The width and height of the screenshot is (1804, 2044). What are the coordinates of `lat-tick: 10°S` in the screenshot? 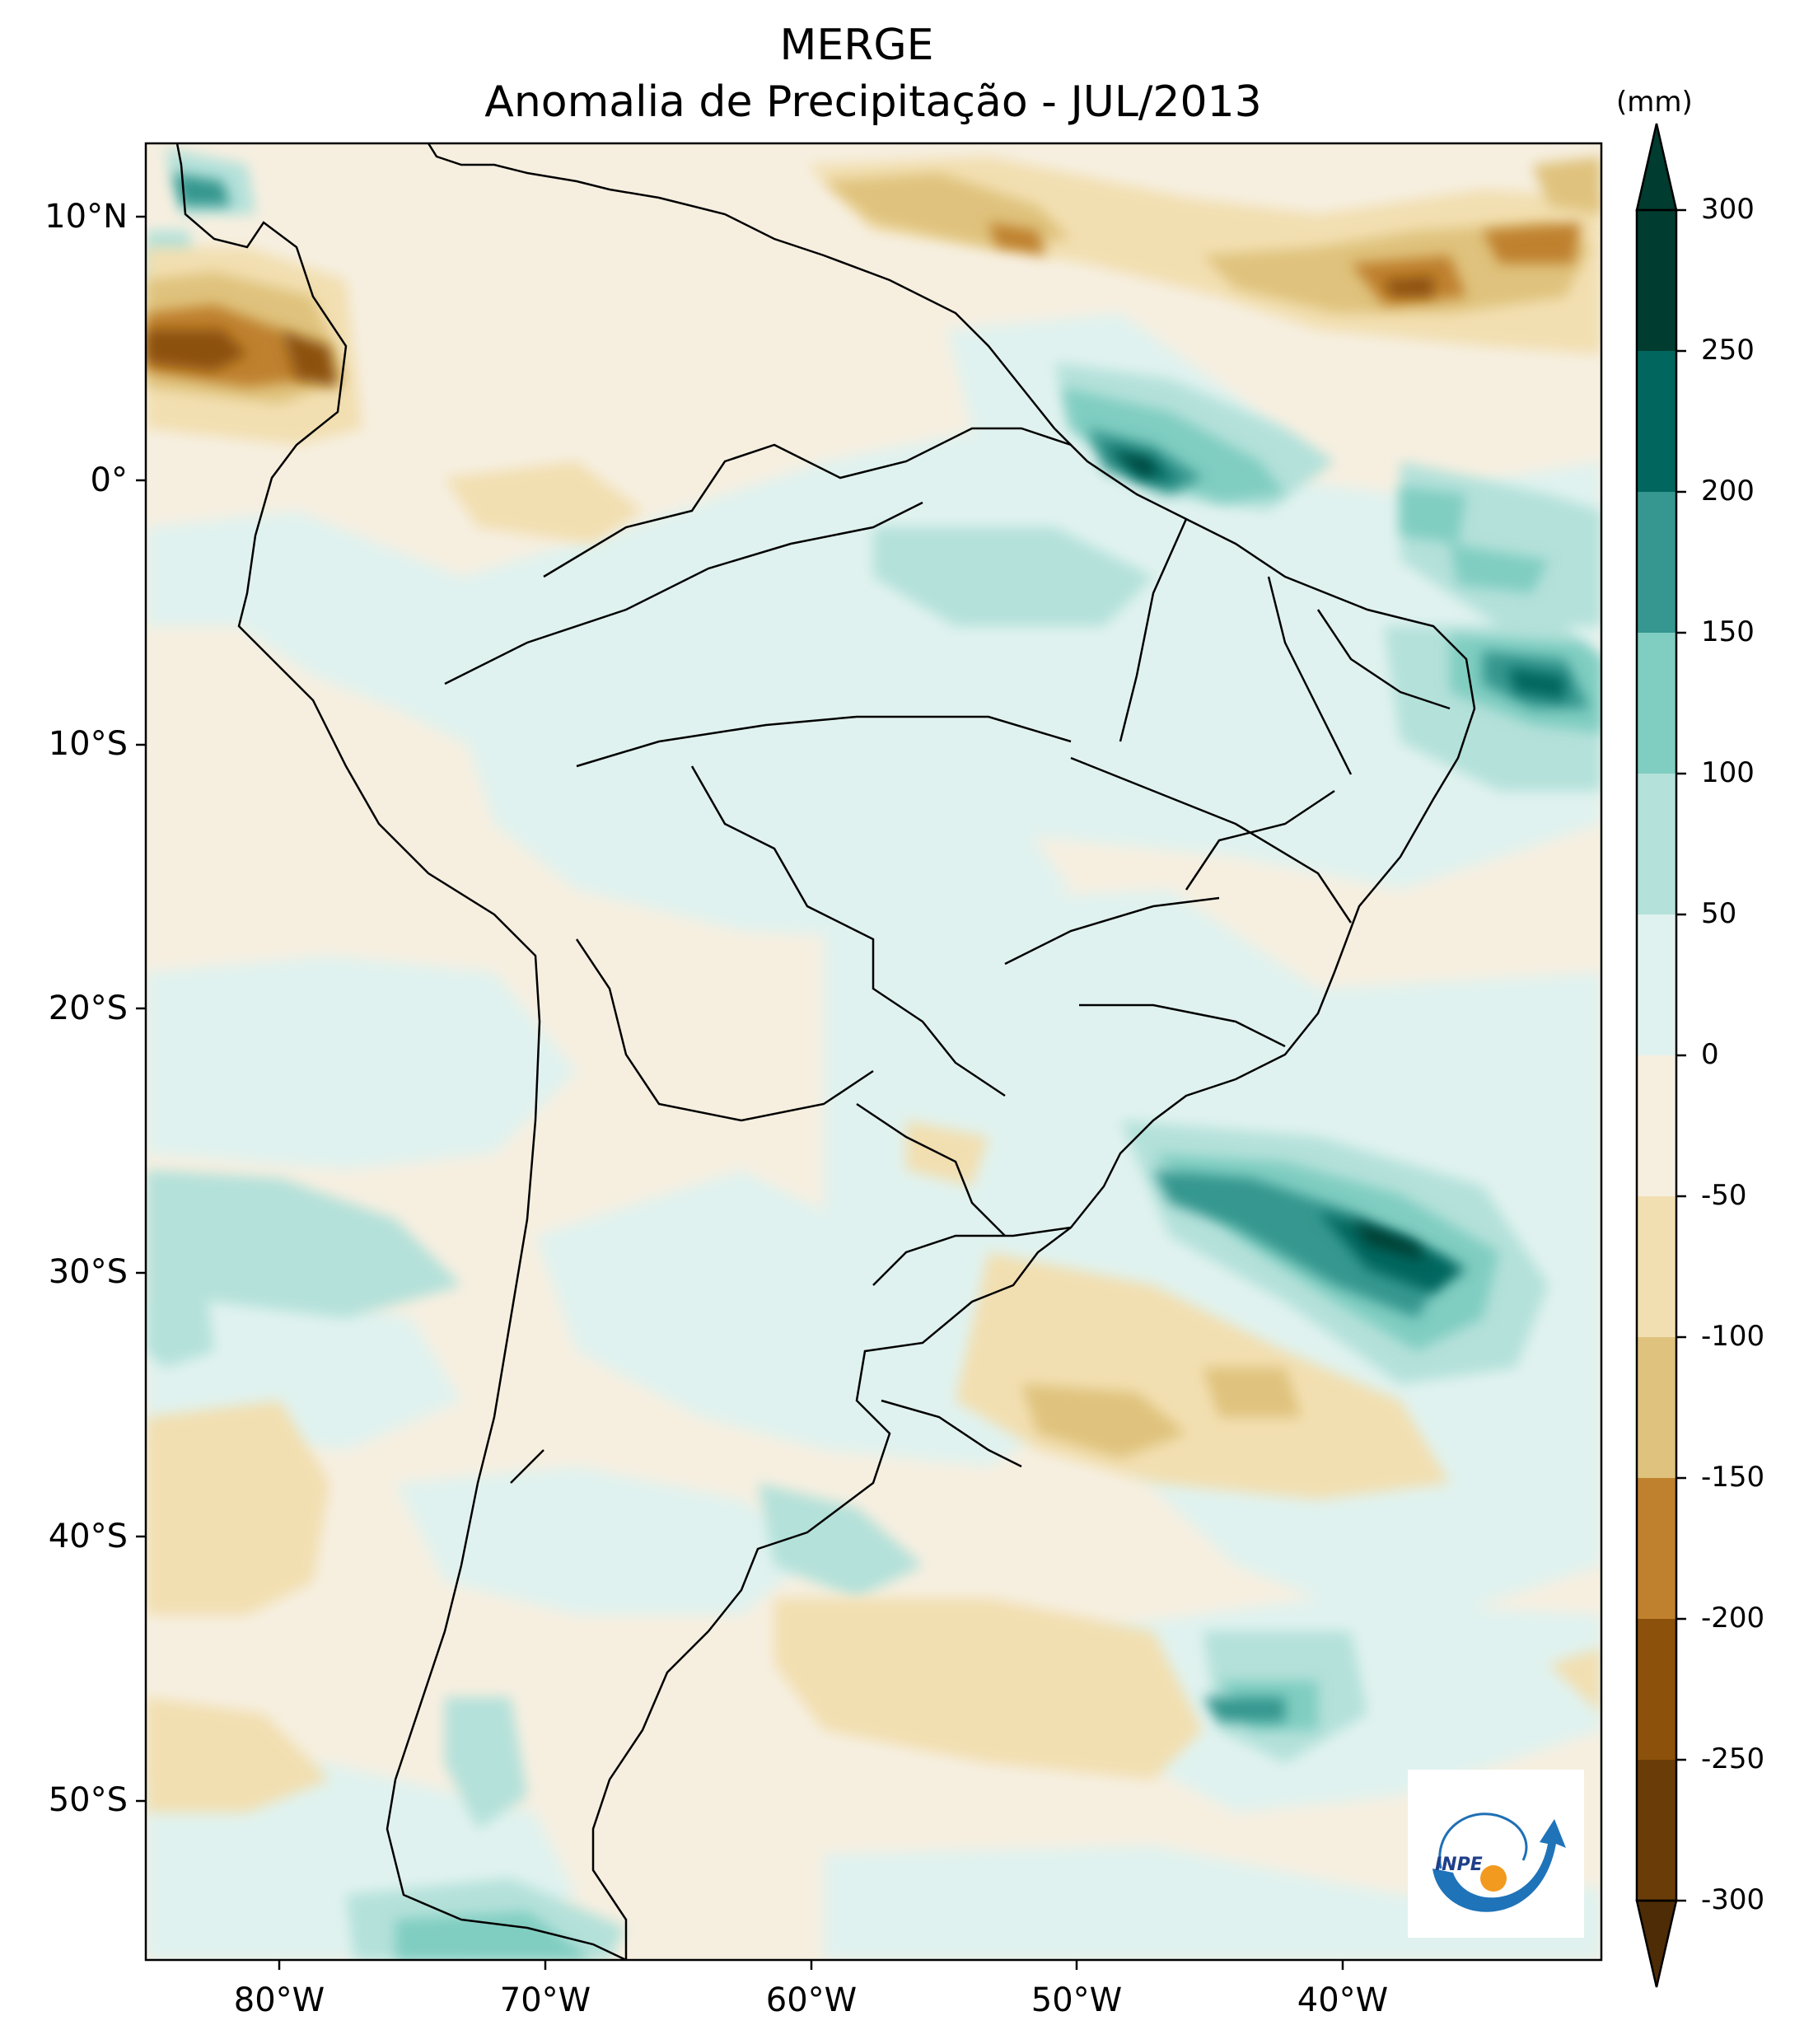 It's located at (88, 744).